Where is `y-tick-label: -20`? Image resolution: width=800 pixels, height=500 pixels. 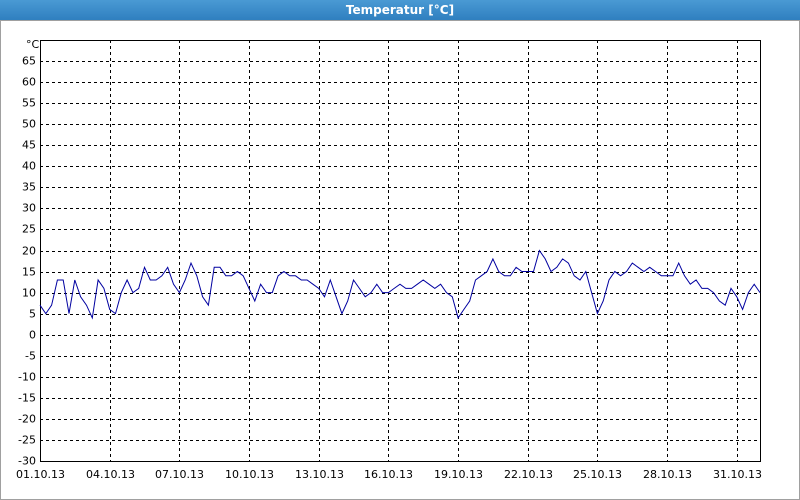
y-tick-label: -20 is located at coordinates (27, 419).